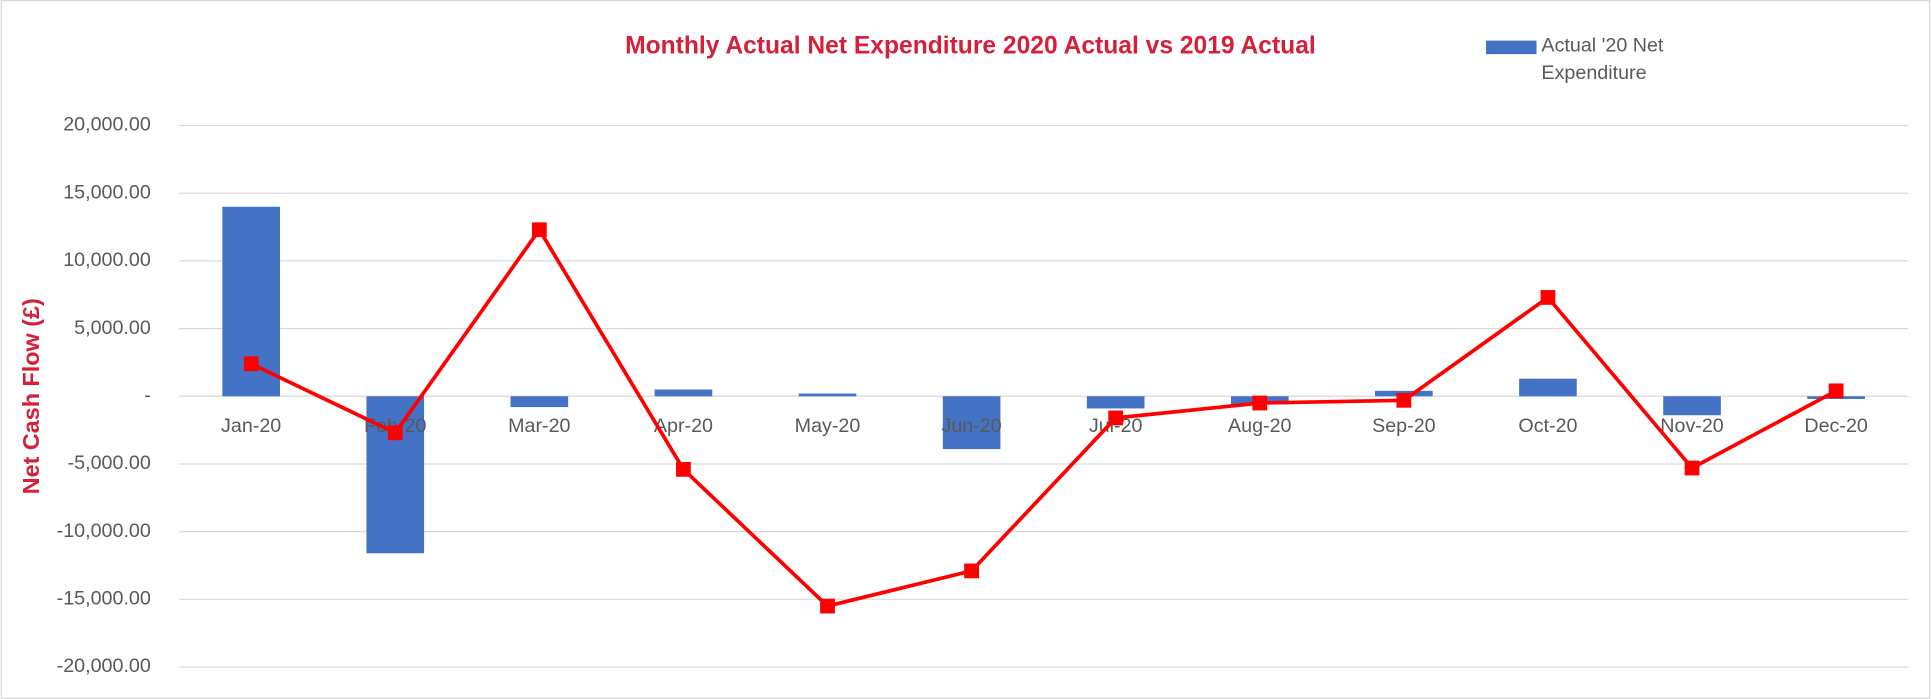 This screenshot has width=1931, height=699. I want to click on x-tick-label: Jan-20, so click(251, 426).